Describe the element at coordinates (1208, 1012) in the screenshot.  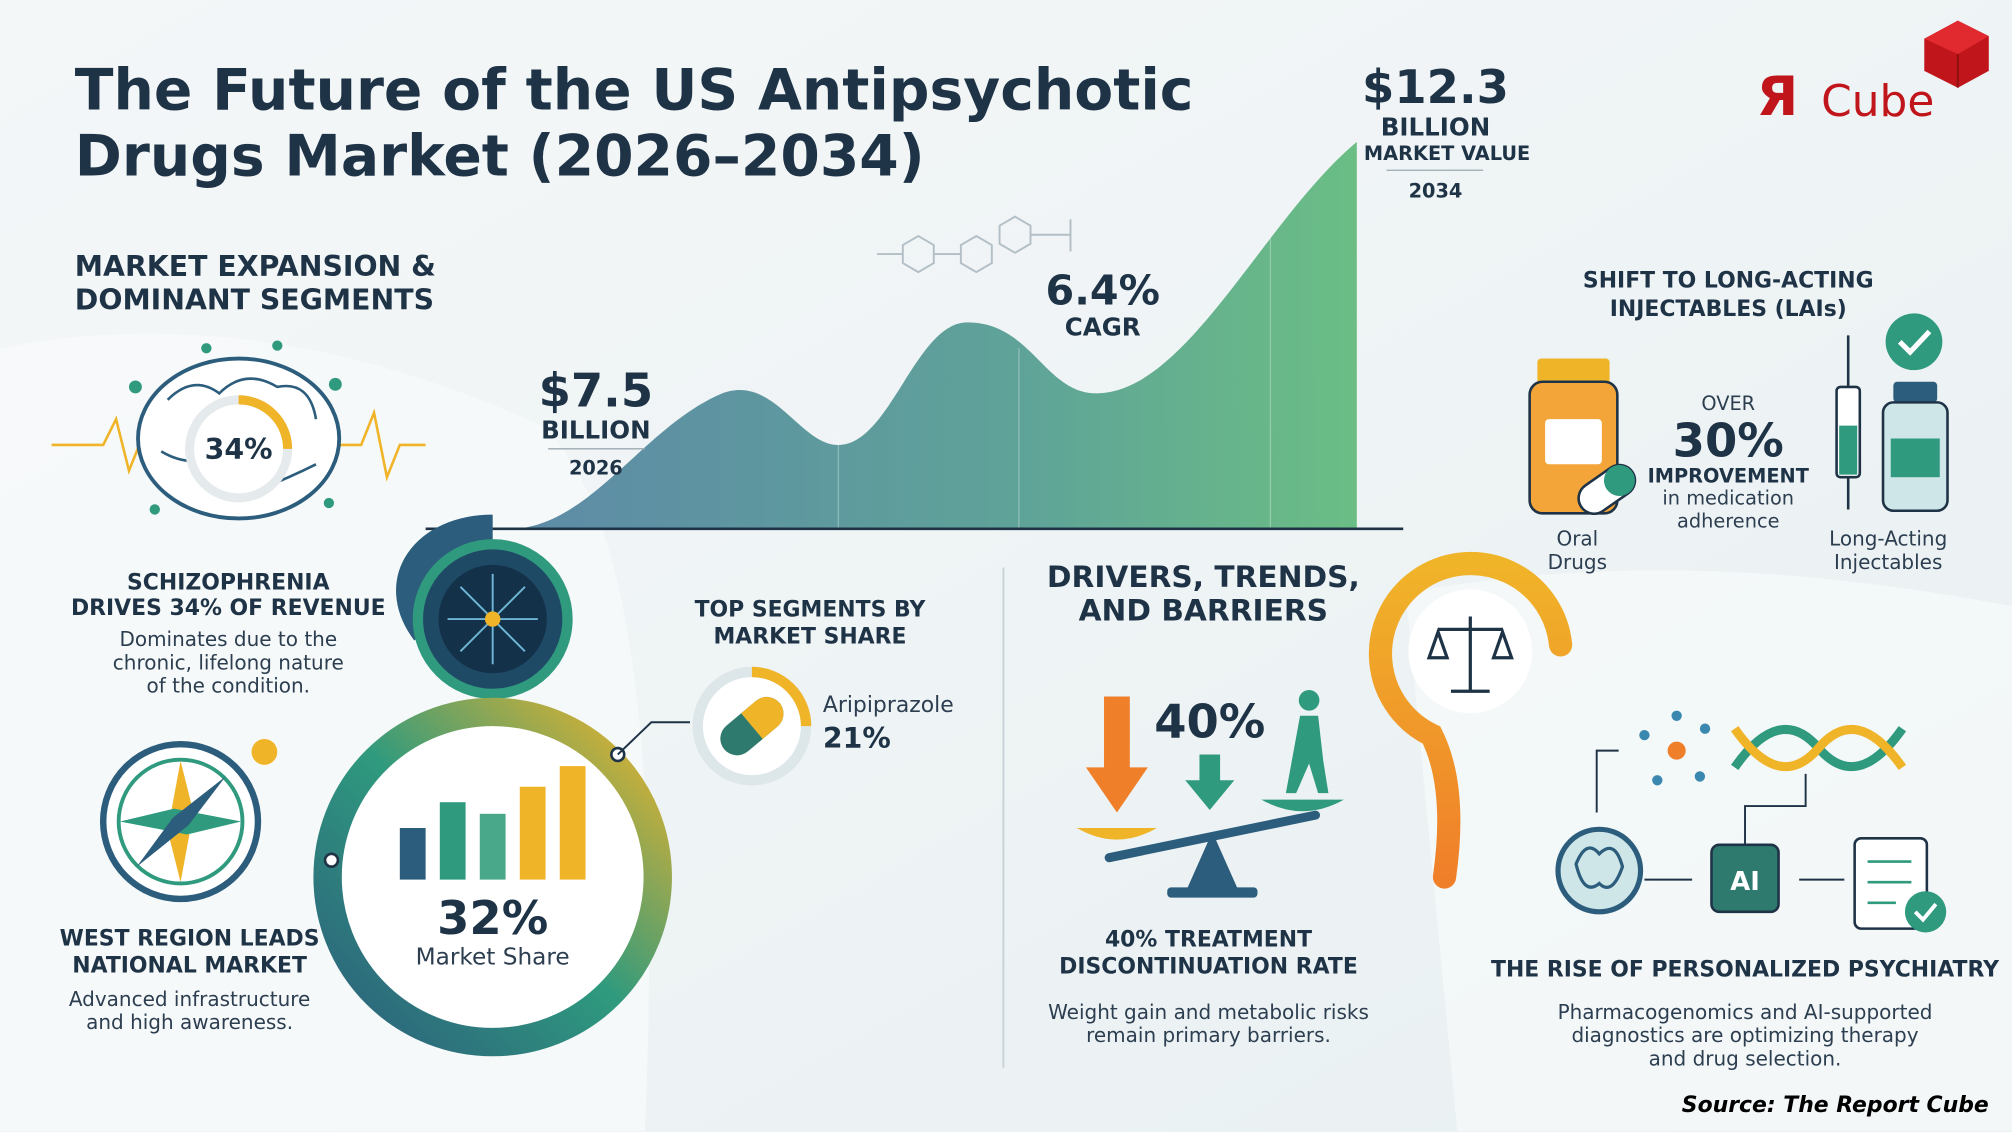
I see `body-text: Weight gain and metabolic risks` at that location.